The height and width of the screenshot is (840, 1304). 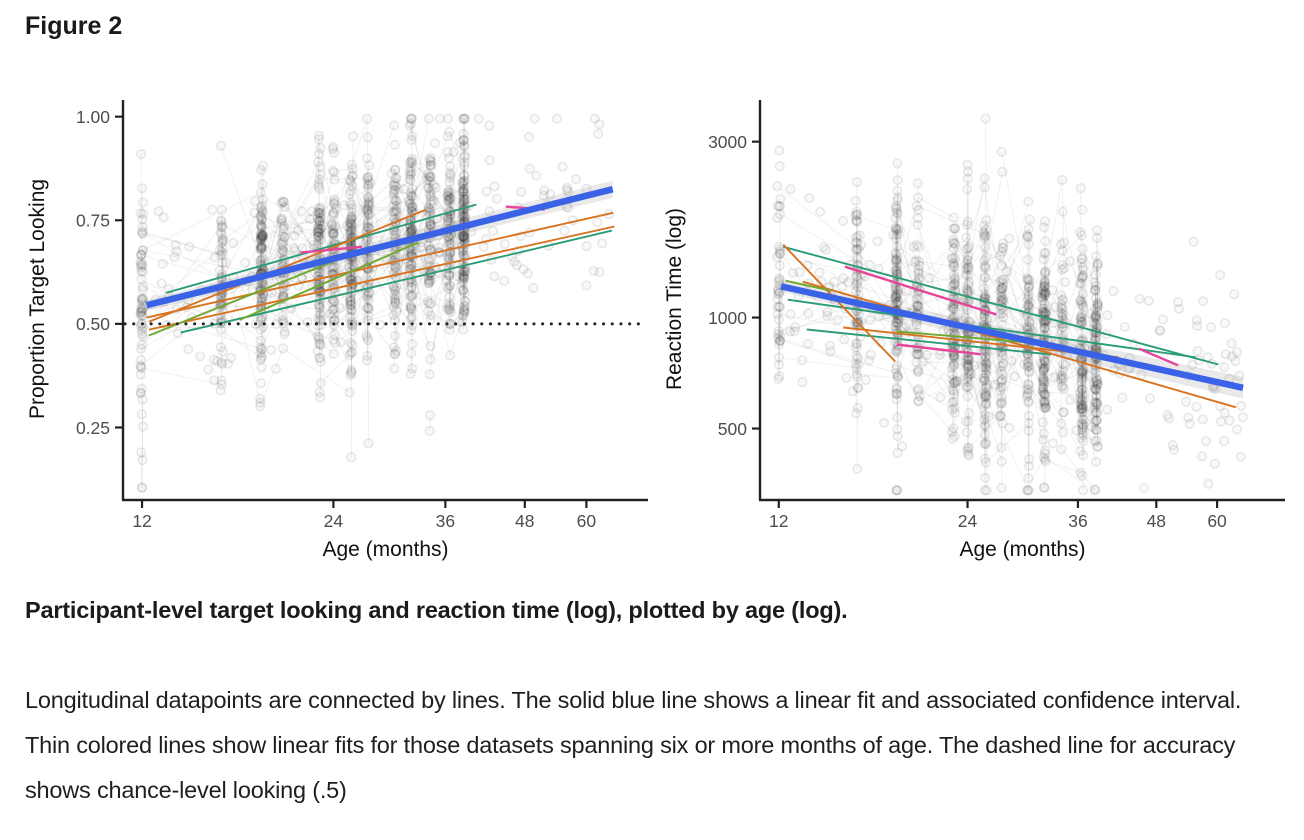 I want to click on y-tick-label: 0.25, so click(x=93, y=428).